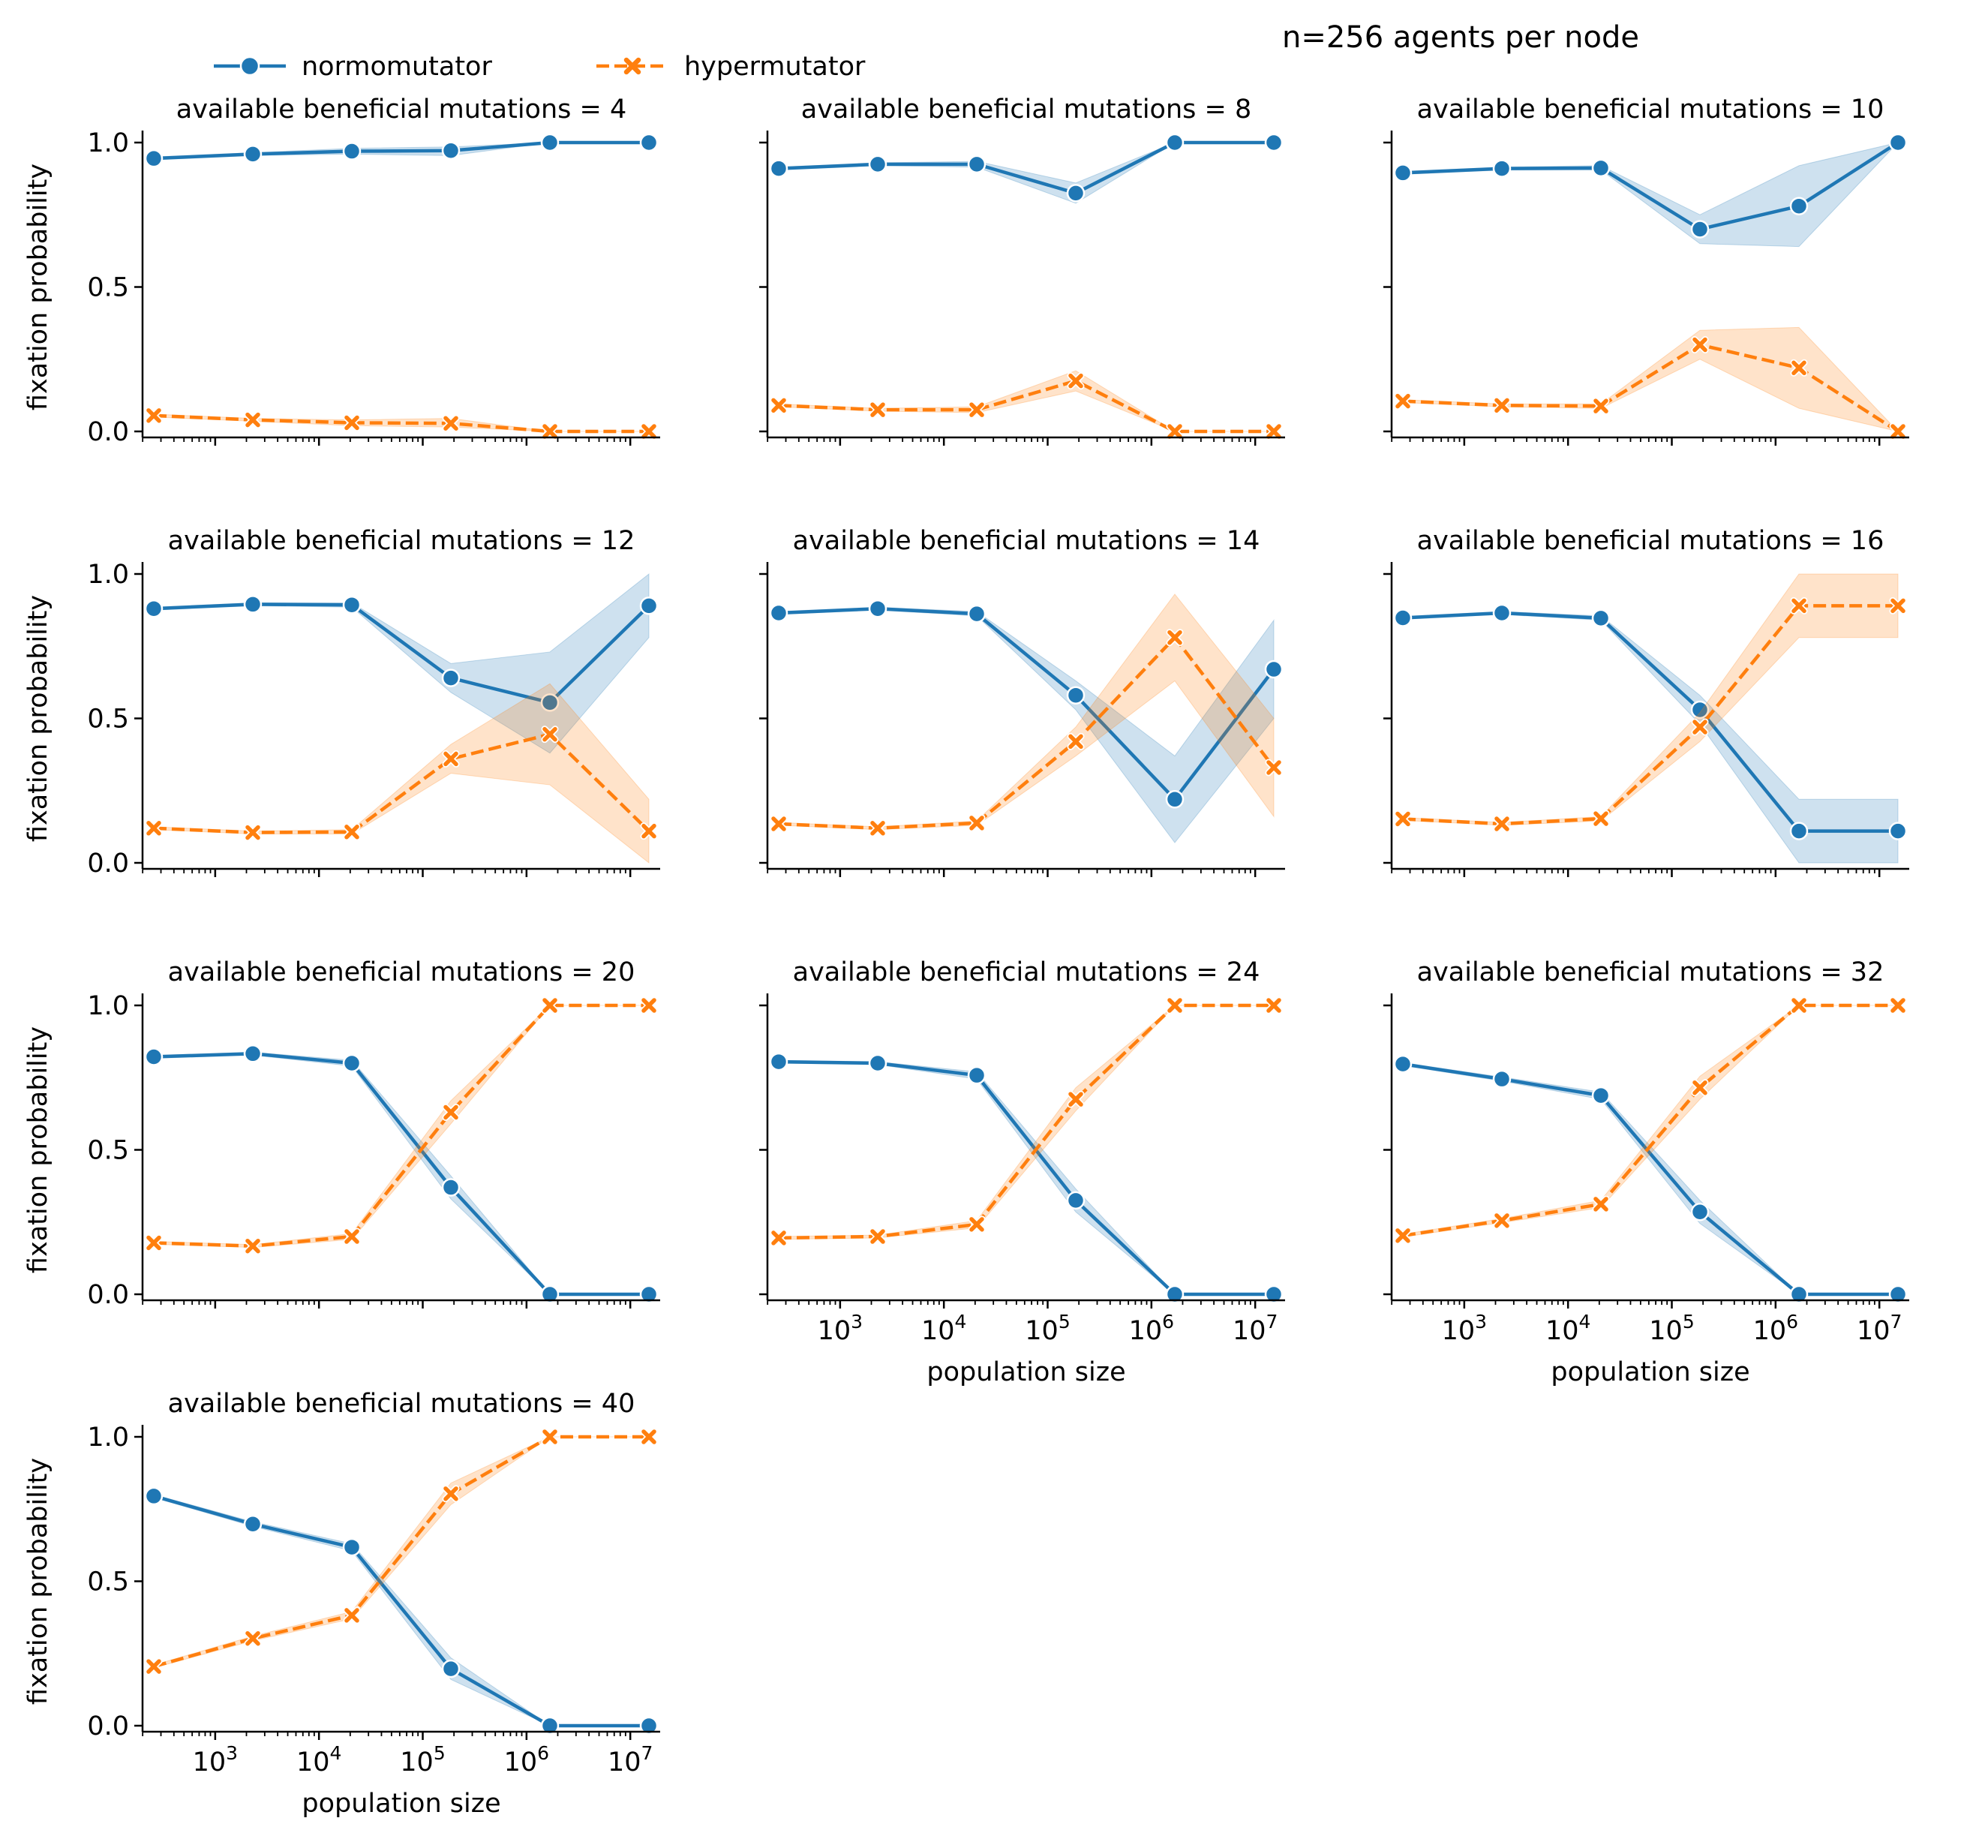 This screenshot has height=1848, width=1988. Describe the element at coordinates (249, 67) in the screenshot. I see `normomutator-legend-marker` at that location.